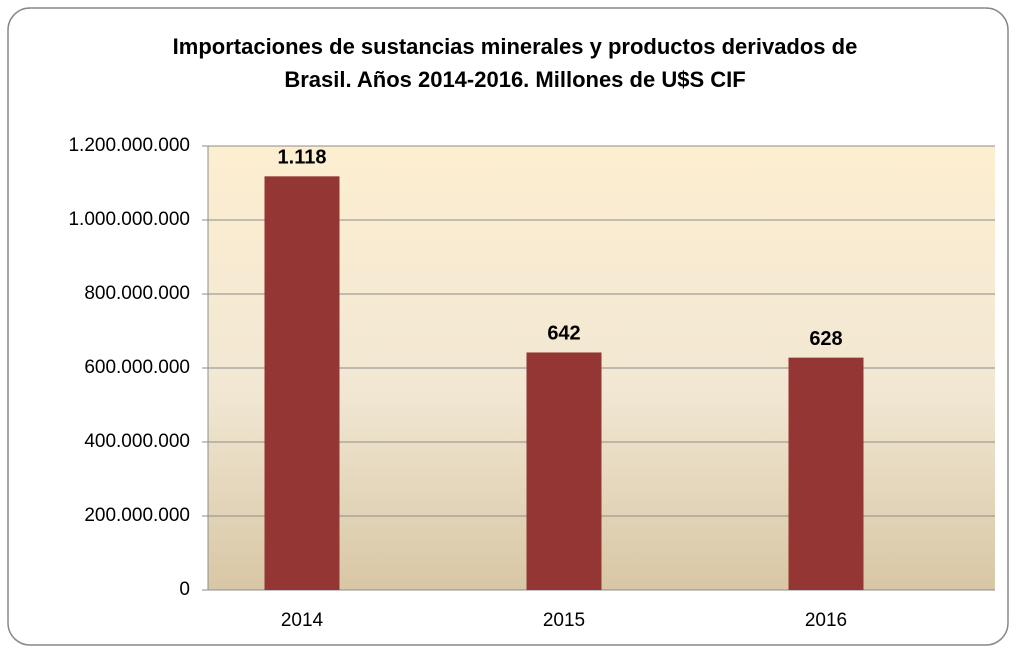 The height and width of the screenshot is (653, 1016). I want to click on y-tick-label: 800.000.000, so click(137, 293).